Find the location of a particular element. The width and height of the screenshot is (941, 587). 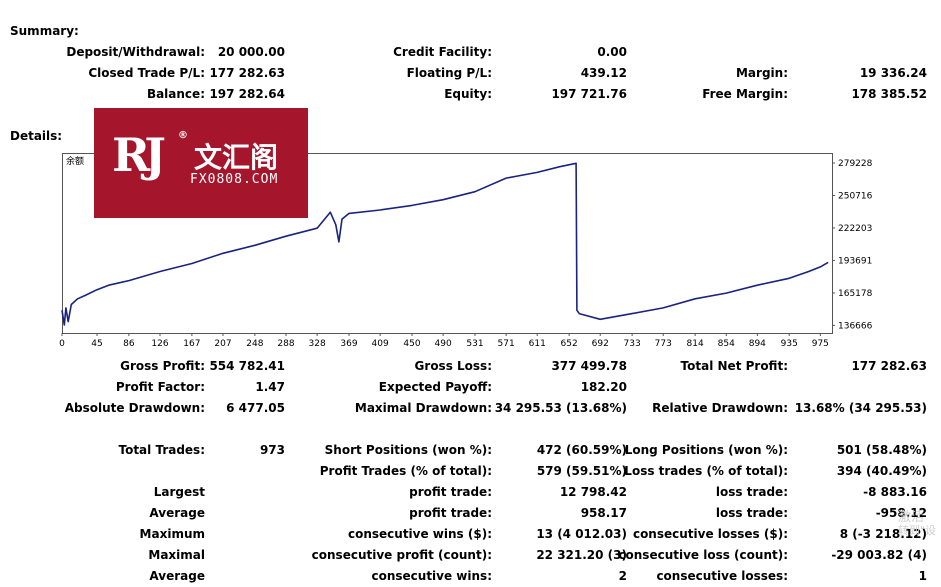

credit-label: Credit Facility: is located at coordinates (442, 52).